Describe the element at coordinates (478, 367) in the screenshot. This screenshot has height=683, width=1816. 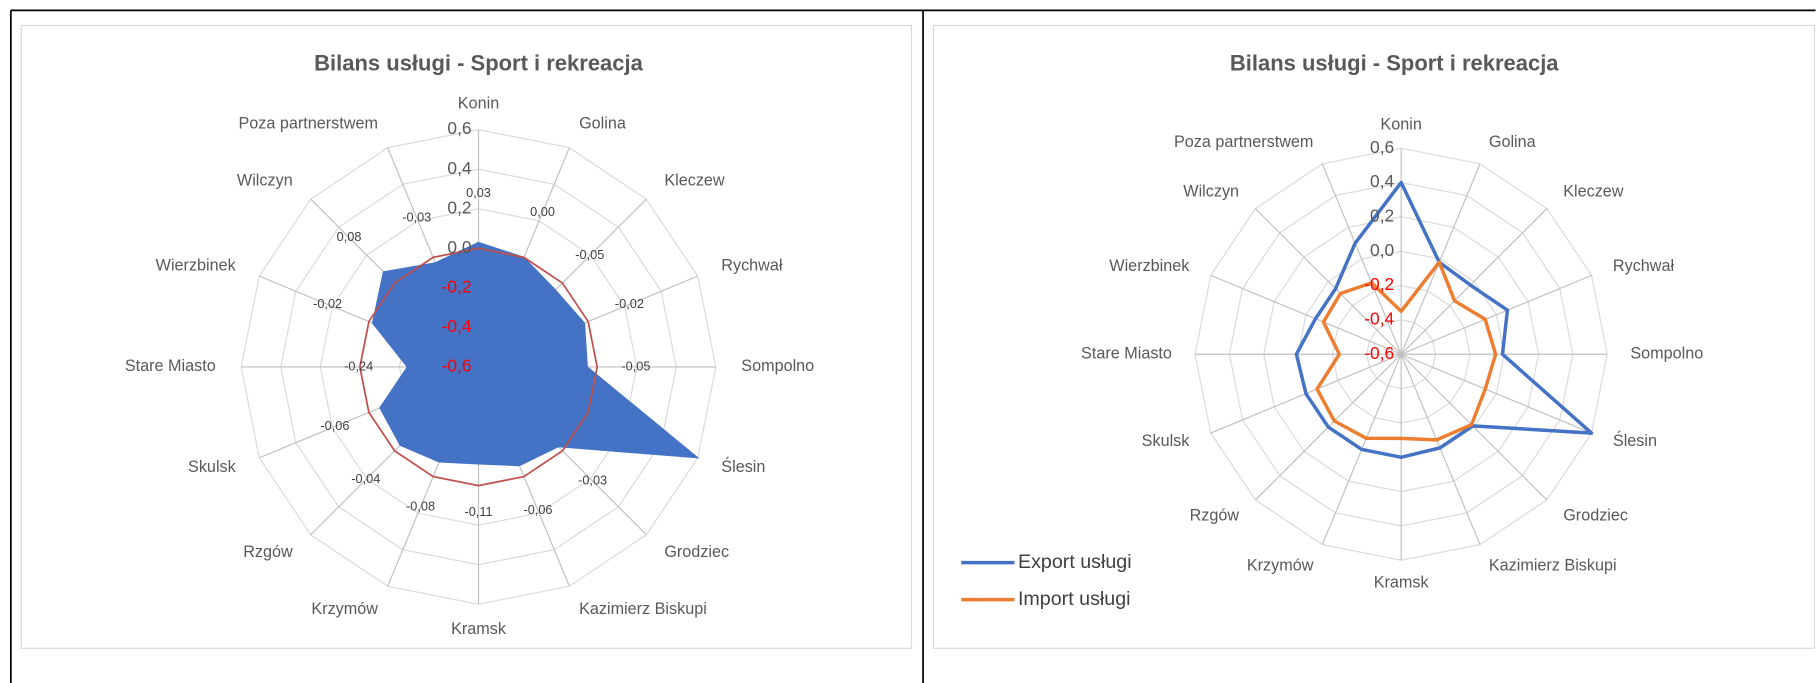
I see `zero-ring` at that location.